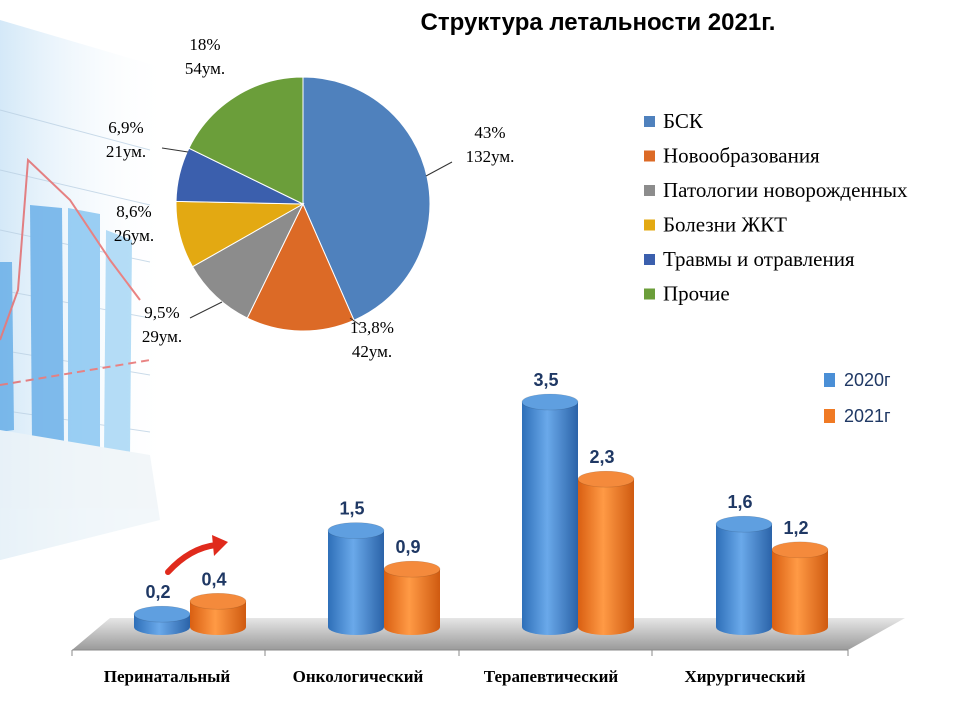 The image size is (960, 720). What do you see at coordinates (489, 132) in the screenshot?
I see `pie-percent-label-0: 43%` at bounding box center [489, 132].